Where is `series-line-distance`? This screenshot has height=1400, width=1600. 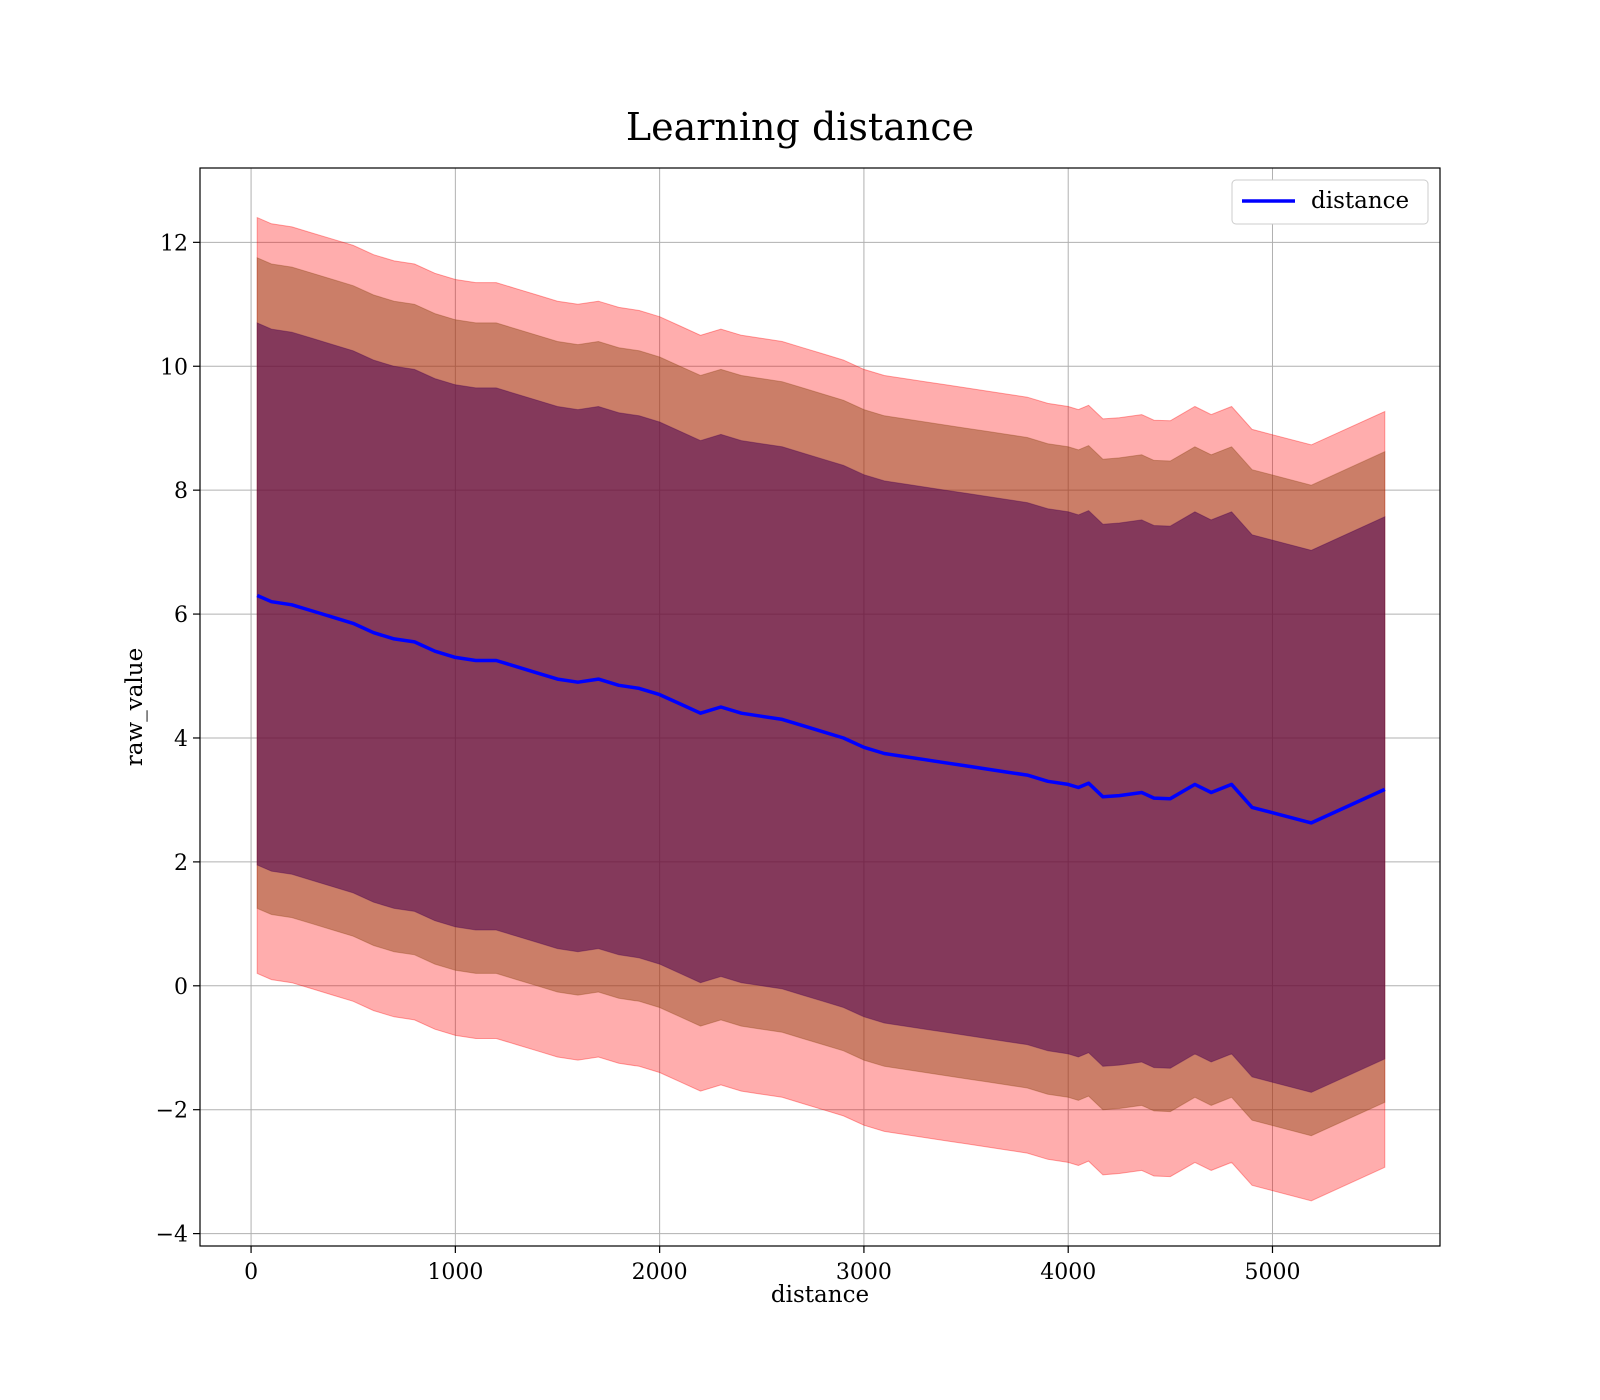 series-line-distance is located at coordinates (821, 709).